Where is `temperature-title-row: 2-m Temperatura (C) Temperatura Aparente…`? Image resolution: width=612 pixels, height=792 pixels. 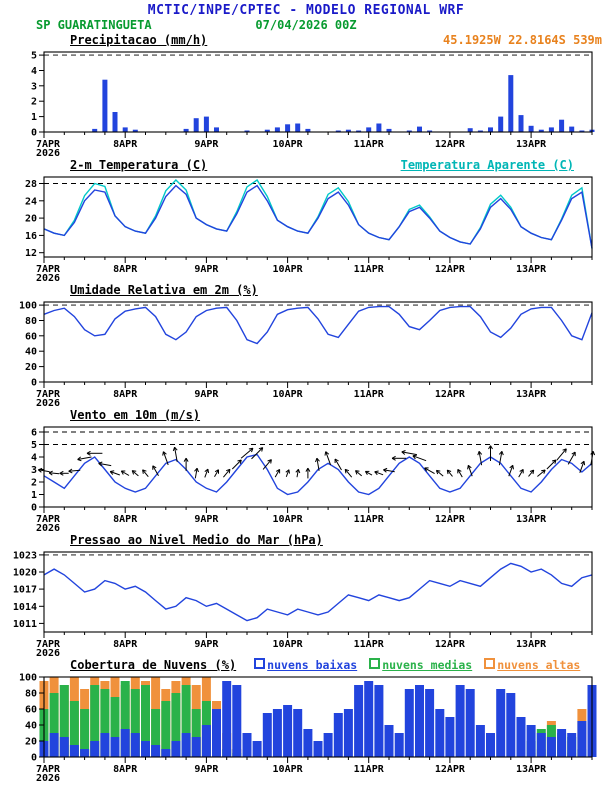
temperature-title-row: 2-m Temperatura (C) Temperatura Aparente… is located at coordinates (306, 165).